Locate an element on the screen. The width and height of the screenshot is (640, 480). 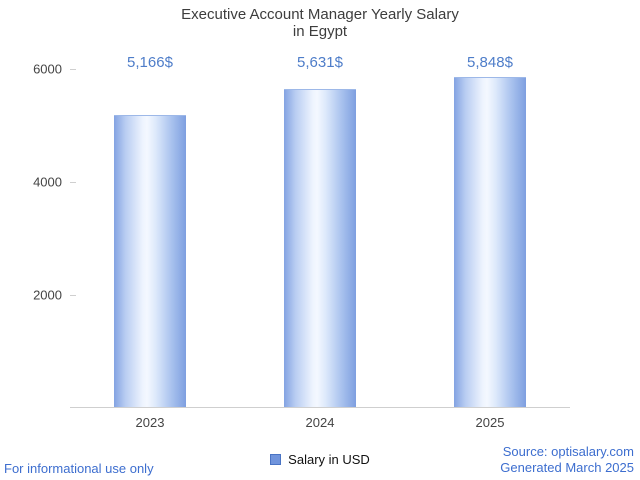
bar-2025 is located at coordinates (490, 242).